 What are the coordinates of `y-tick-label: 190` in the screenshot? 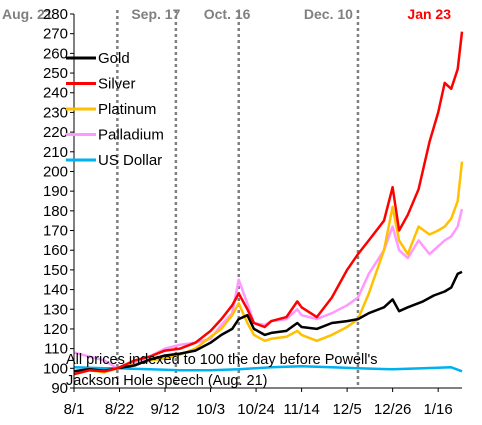 It's located at (55, 191).